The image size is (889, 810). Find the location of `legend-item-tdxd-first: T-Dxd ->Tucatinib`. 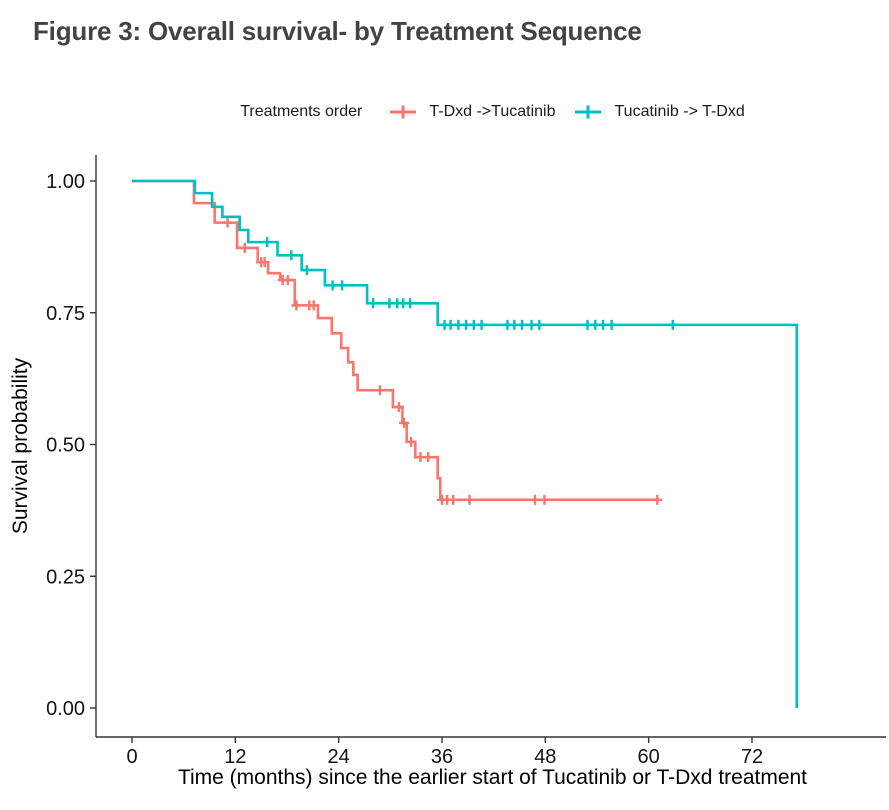

legend-item-tdxd-first: T-Dxd ->Tucatinib is located at coordinates (471, 112).